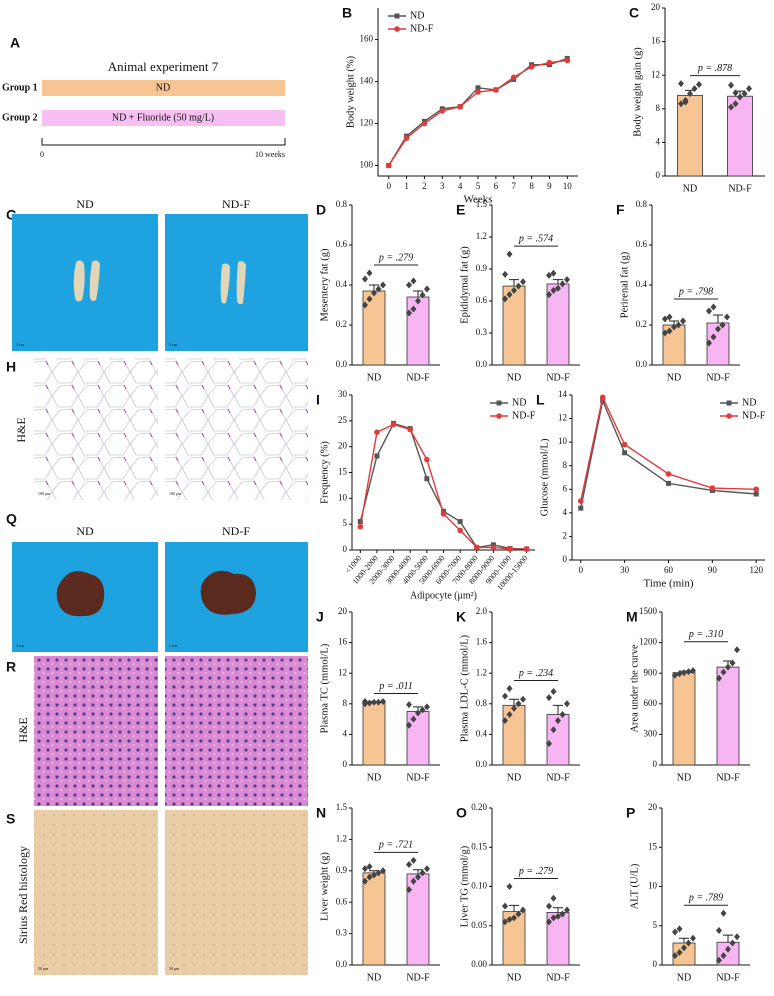  Describe the element at coordinates (714, 68) in the screenshot. I see `annotation: p = .878` at that location.